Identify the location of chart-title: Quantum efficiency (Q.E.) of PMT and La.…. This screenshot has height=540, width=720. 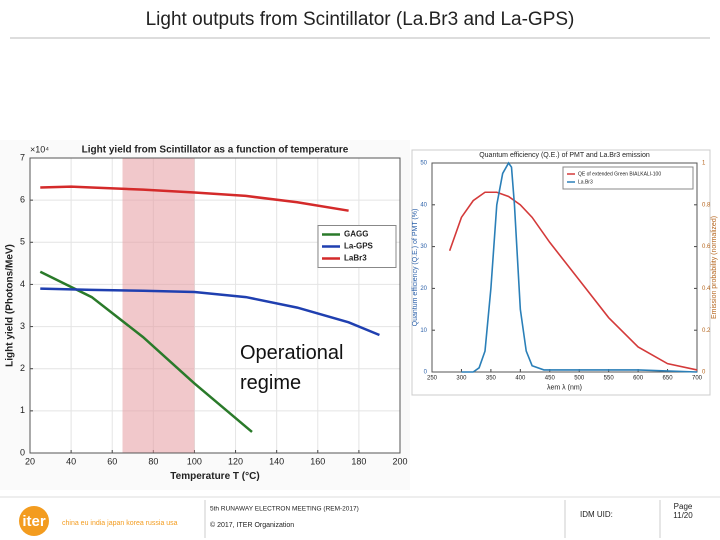
(564, 155).